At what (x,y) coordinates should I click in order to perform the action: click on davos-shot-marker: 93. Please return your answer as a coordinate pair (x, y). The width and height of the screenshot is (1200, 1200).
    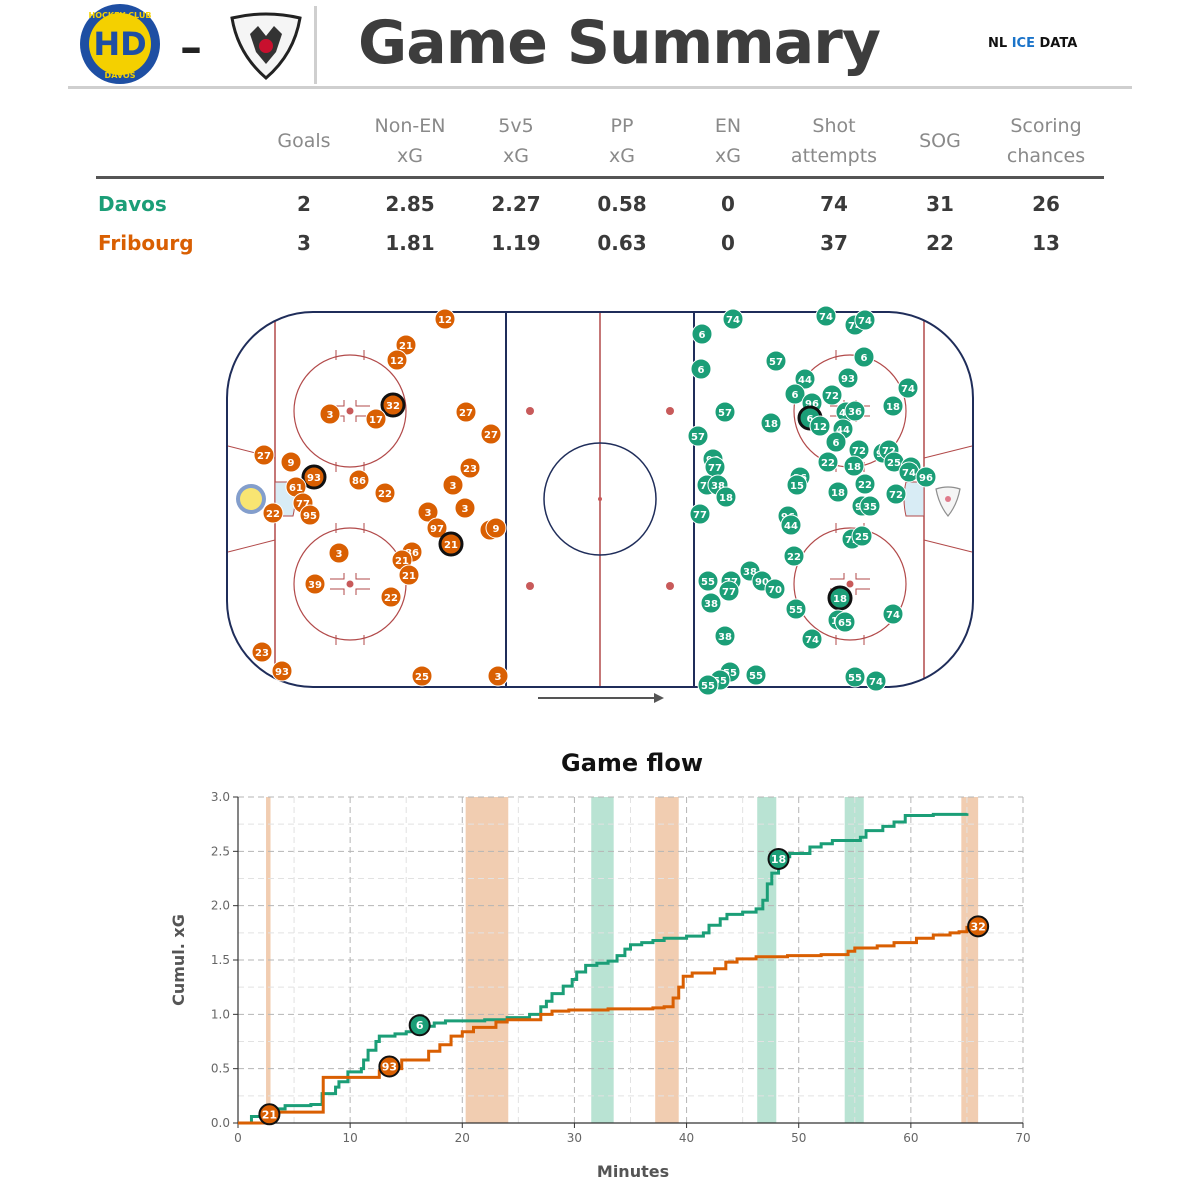
    Looking at the image, I should click on (848, 378).